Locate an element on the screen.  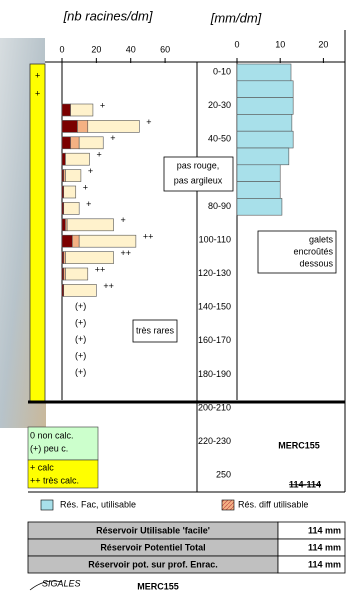
depth-label: 160-170 is located at coordinates (214, 340).